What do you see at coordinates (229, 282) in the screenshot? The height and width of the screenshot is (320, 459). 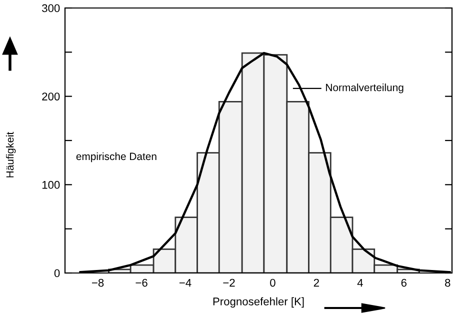 I see `x-tick-label: −2` at bounding box center [229, 282].